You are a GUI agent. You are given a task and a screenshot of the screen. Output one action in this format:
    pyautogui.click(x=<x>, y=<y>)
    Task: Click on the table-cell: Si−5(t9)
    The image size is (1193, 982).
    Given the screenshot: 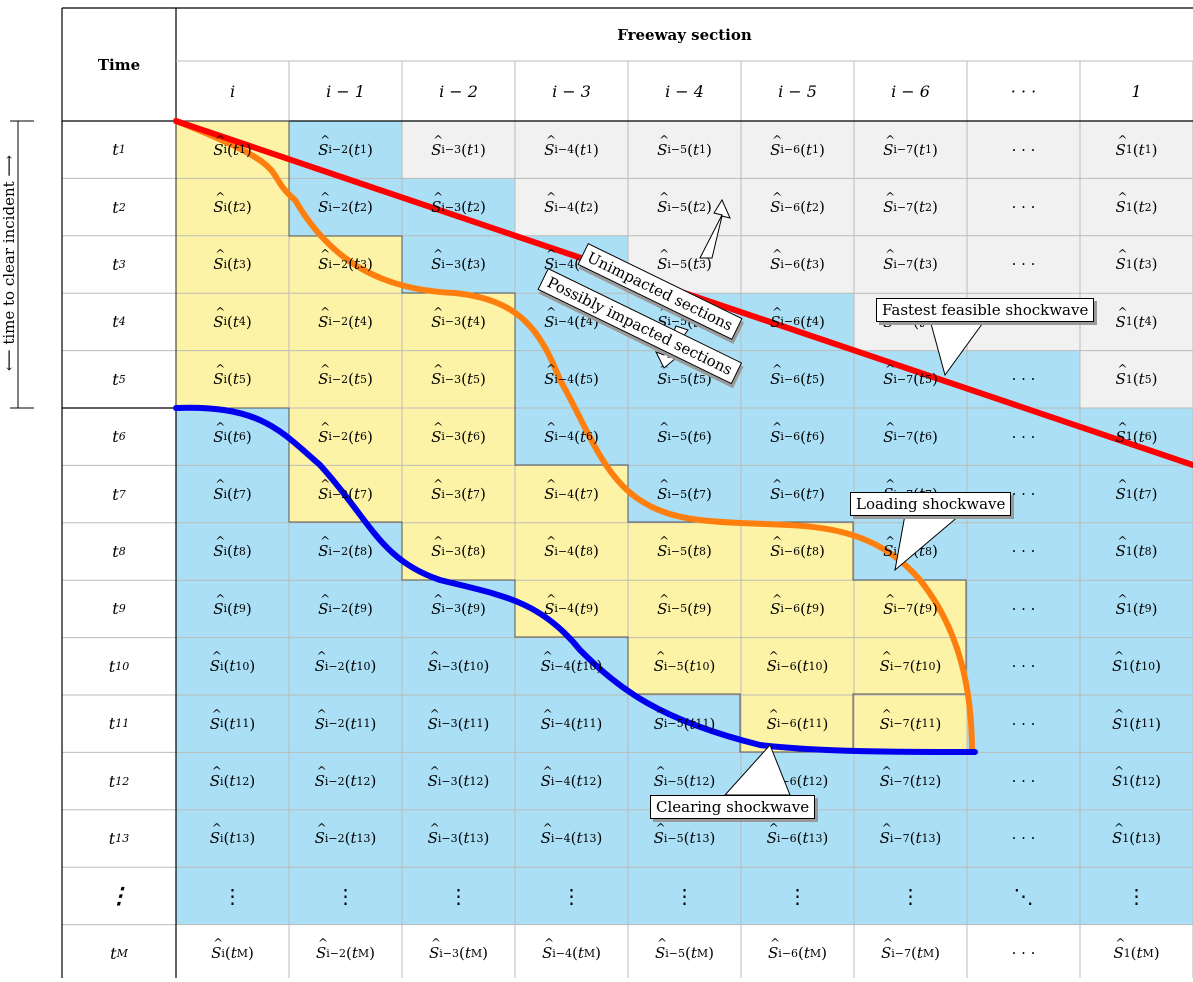 What is the action you would take?
    pyautogui.click(x=684, y=608)
    